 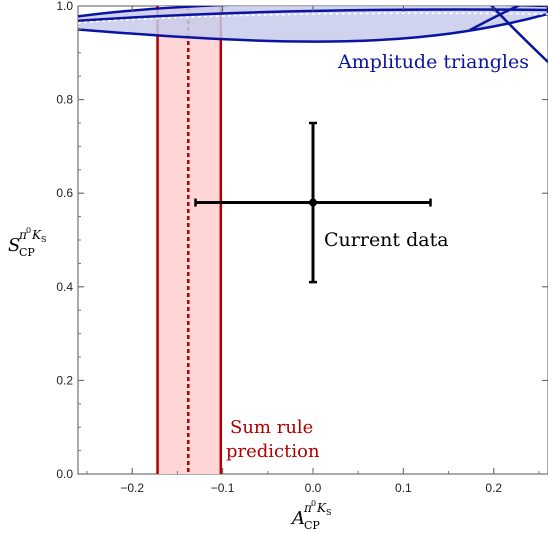 I want to click on amplitude-triangles-region, so click(x=313, y=34).